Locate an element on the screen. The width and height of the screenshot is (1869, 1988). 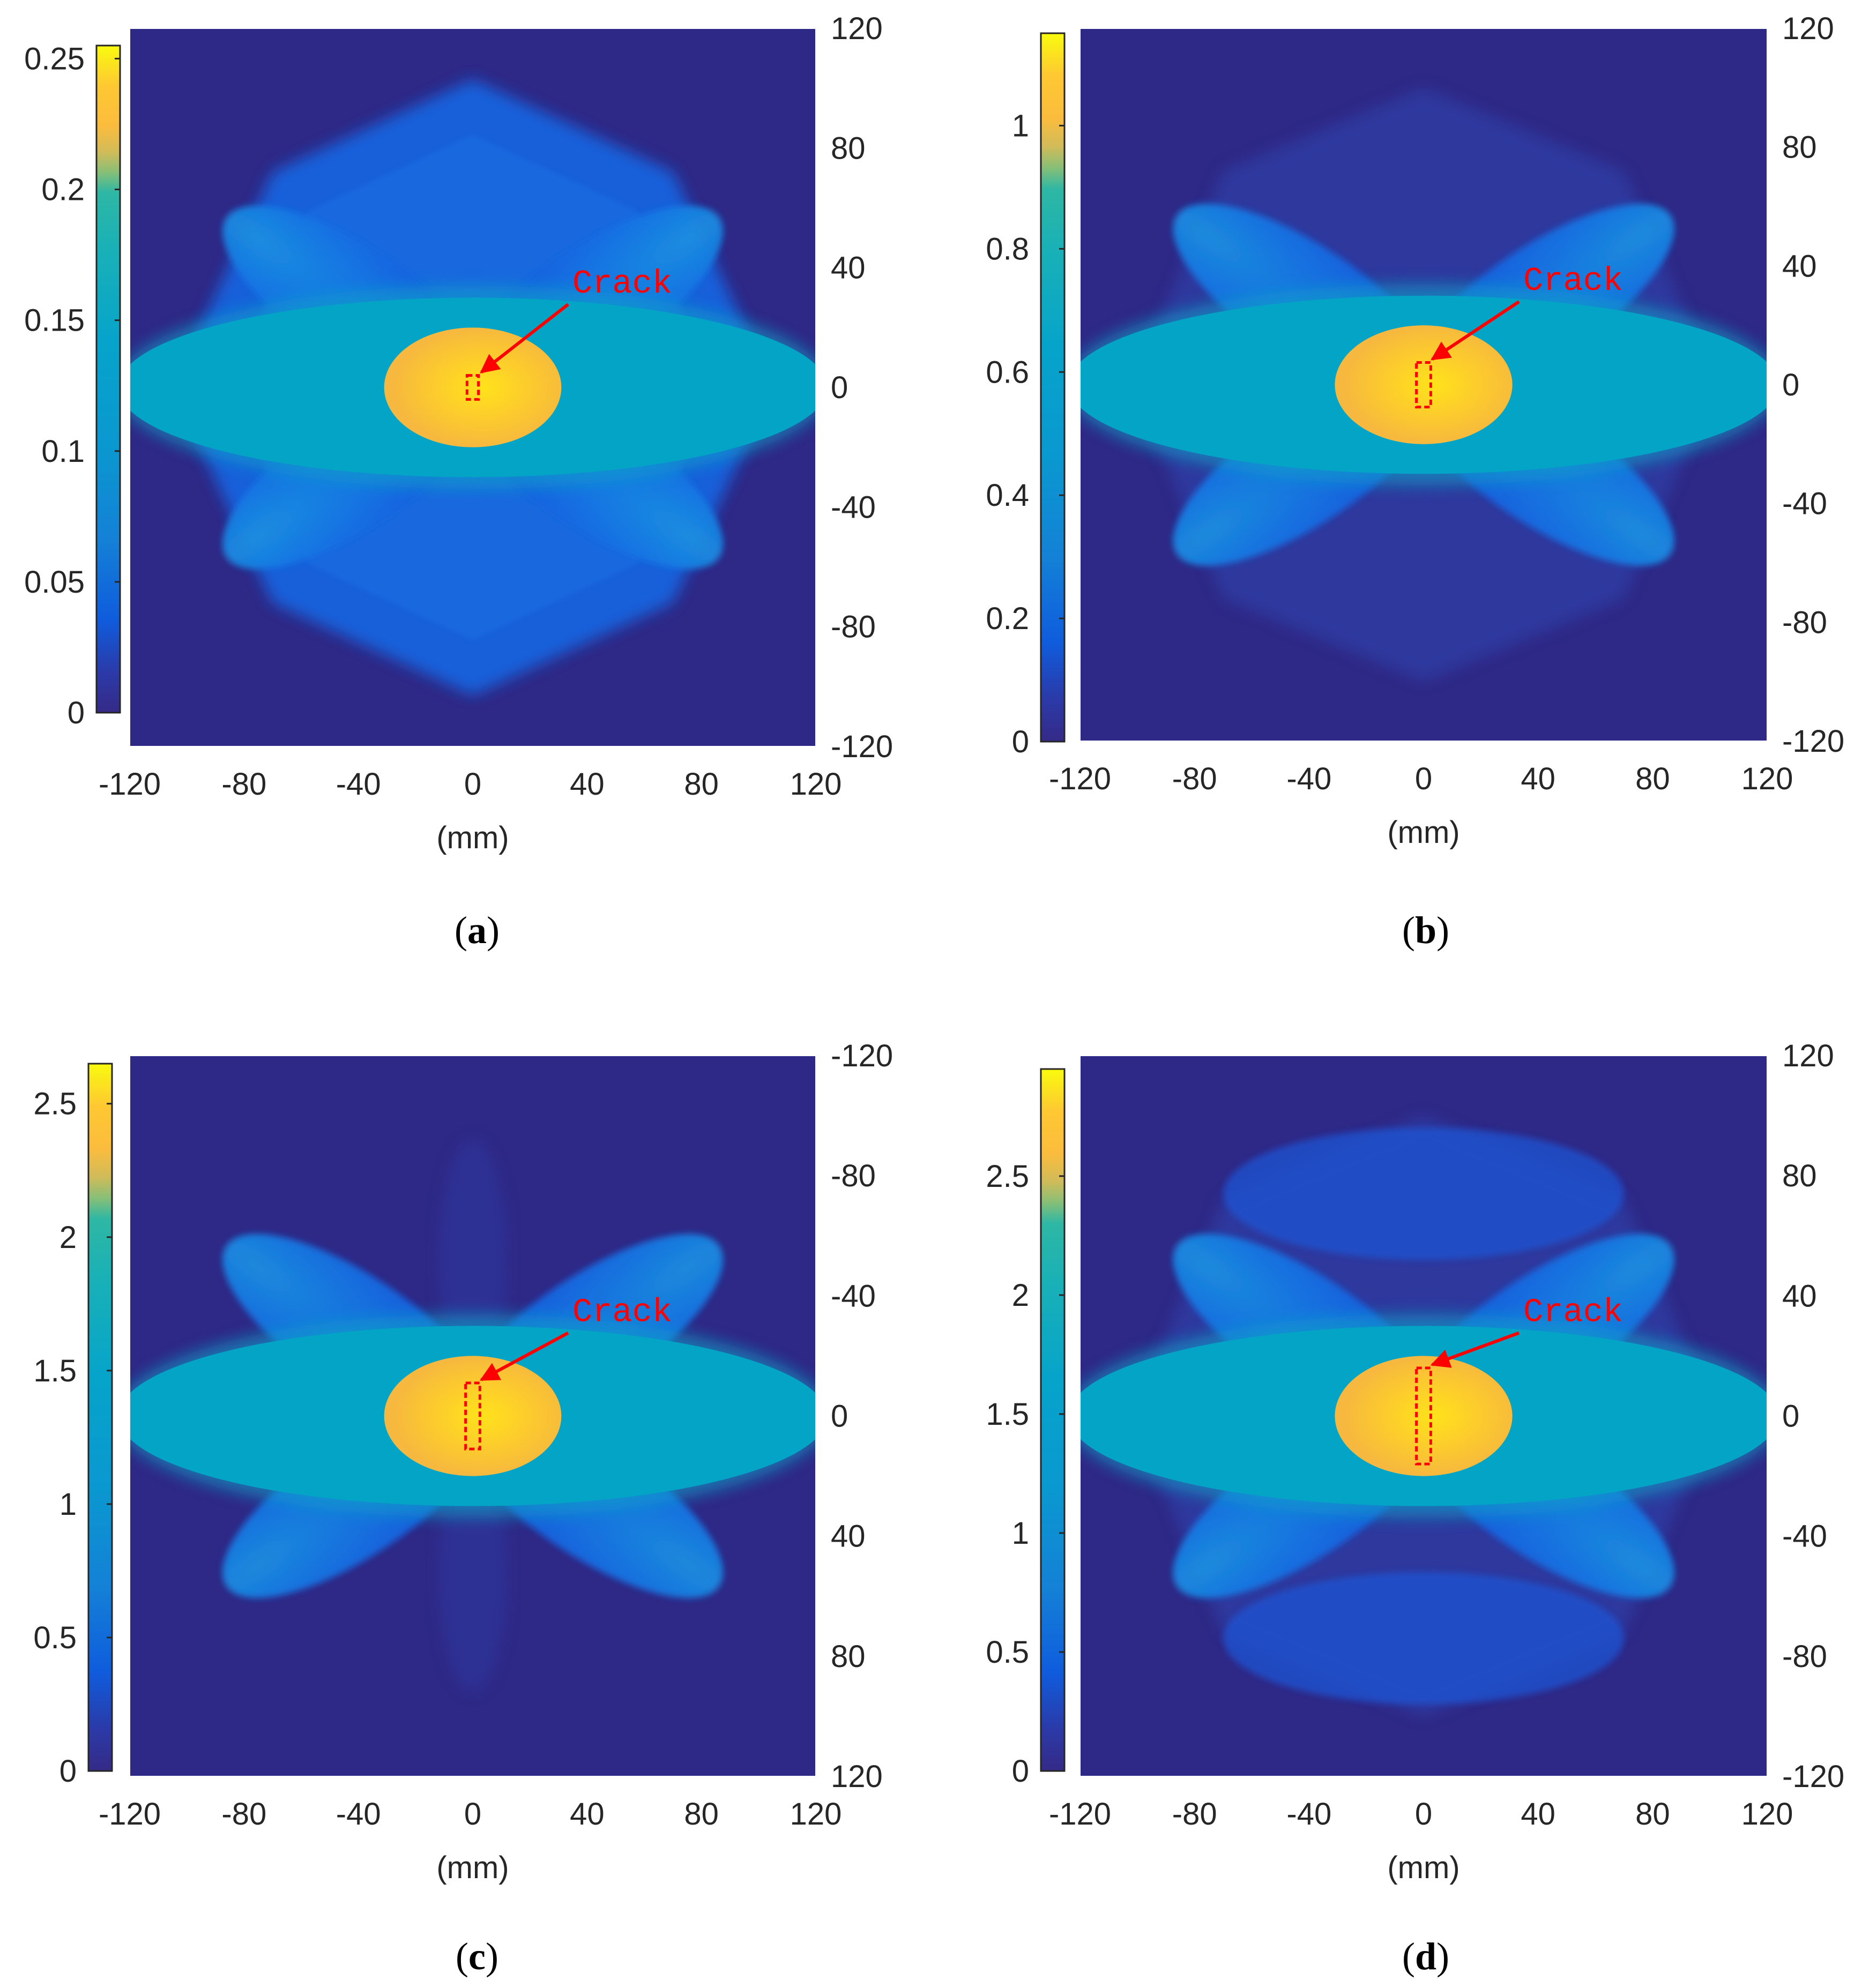
colorbar-tick-label: 0.1 is located at coordinates (63, 451).